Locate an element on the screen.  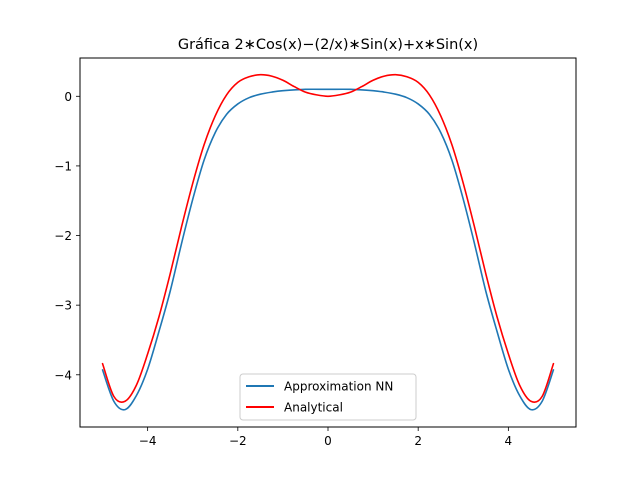
x-tick-label: 2 is located at coordinates (418, 441).